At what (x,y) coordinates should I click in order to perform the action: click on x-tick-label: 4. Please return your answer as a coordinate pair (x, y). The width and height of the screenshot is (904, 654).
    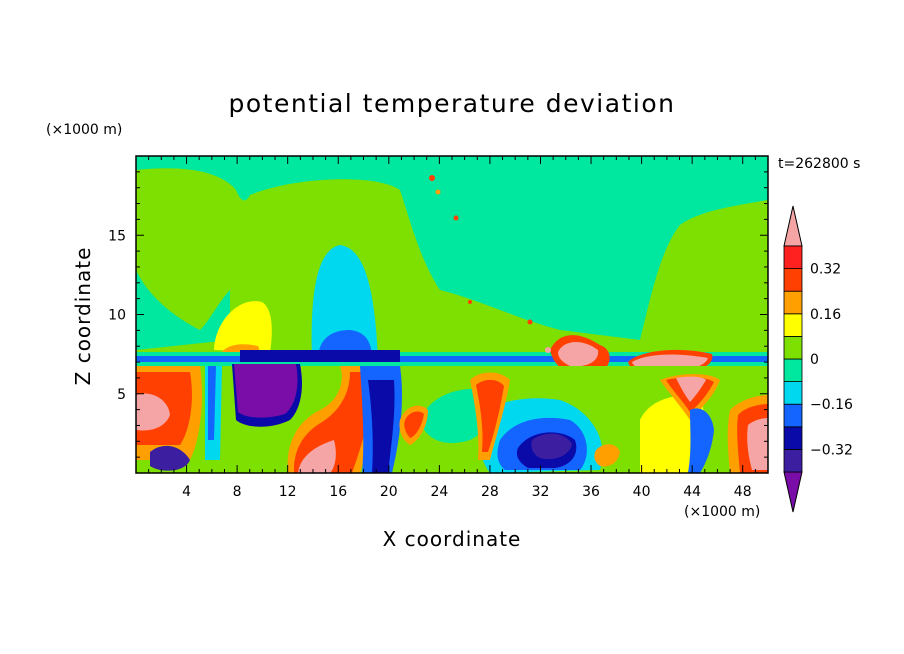
    Looking at the image, I should click on (186, 492).